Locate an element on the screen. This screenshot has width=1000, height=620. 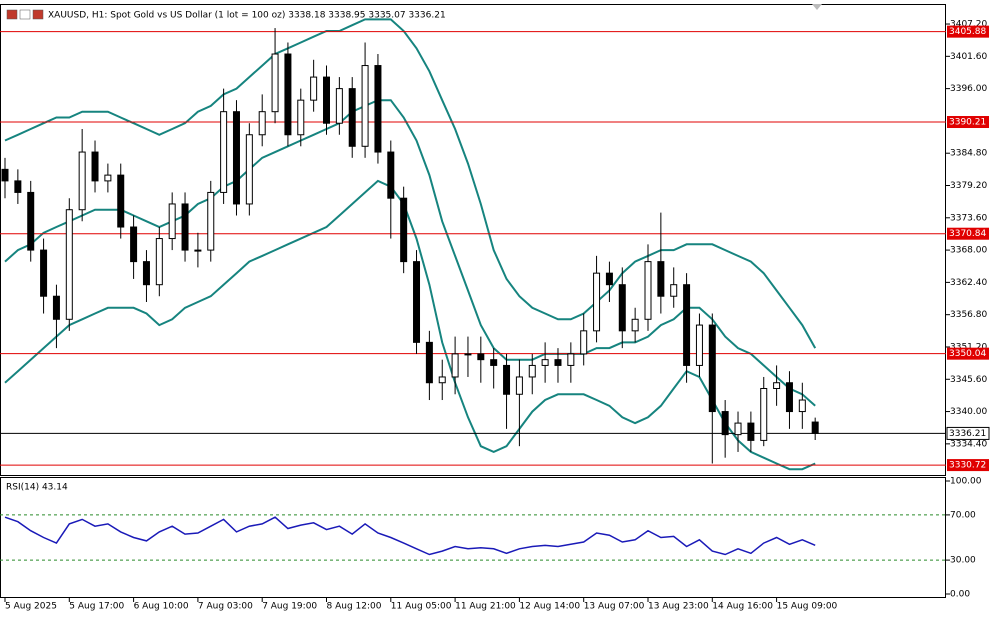
x-tick-label: 13 Aug 23:00 is located at coordinates (678, 607).